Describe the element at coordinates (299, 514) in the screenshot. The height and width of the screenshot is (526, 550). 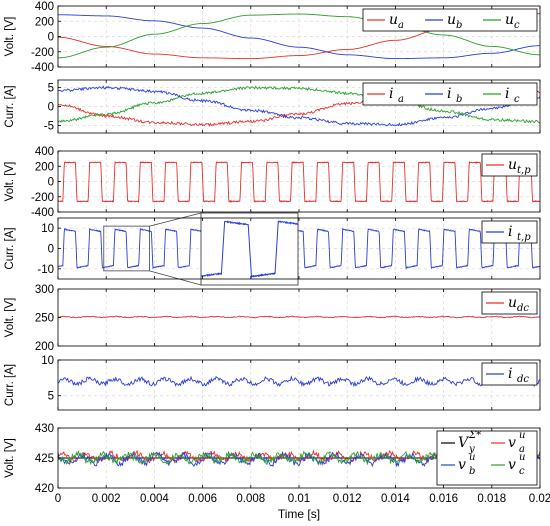
I see `x-axis-label: Time [s]` at that location.